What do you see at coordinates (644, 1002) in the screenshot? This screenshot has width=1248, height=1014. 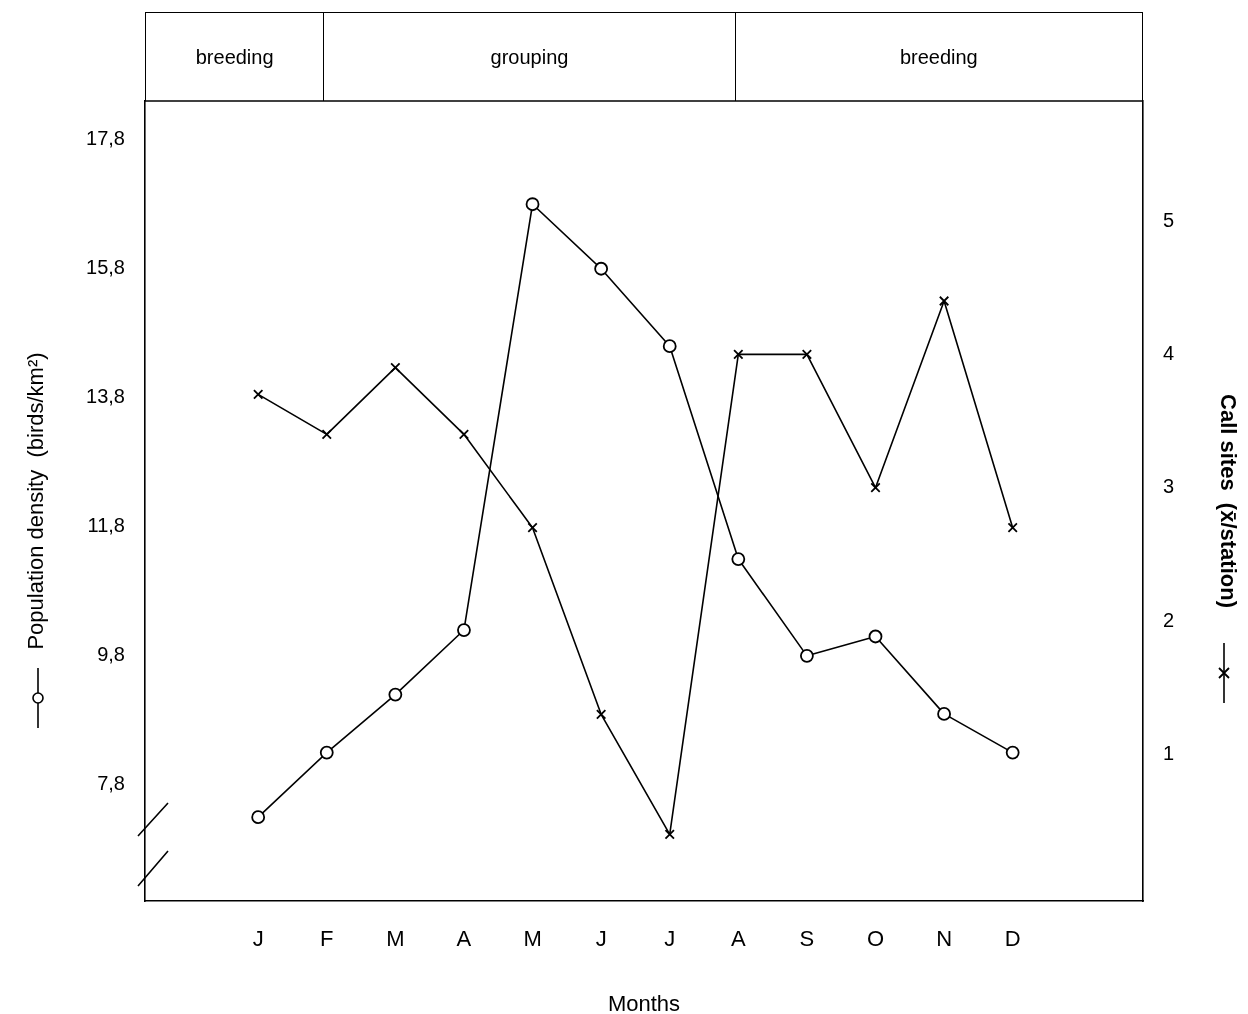 I see `x-axis-title: Months` at bounding box center [644, 1002].